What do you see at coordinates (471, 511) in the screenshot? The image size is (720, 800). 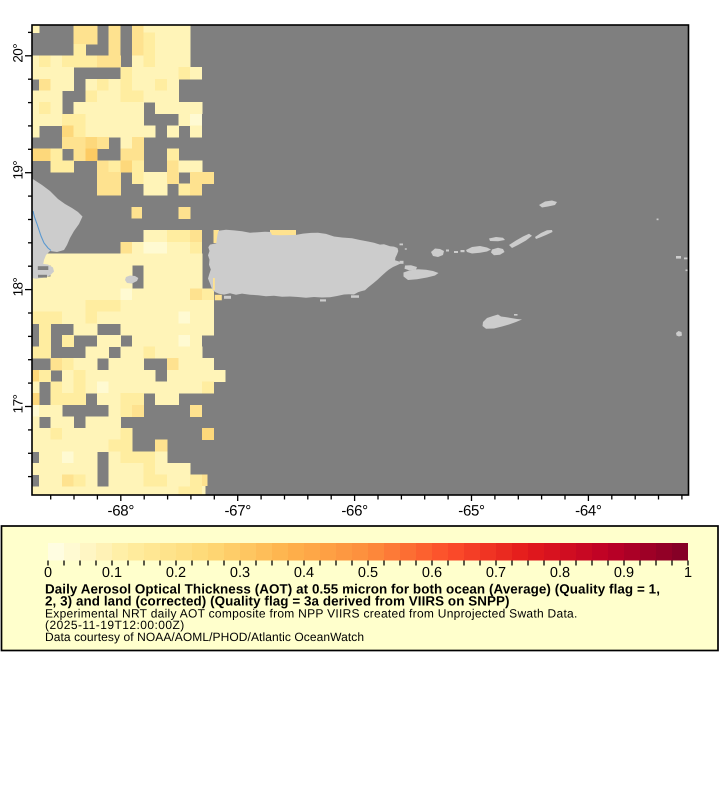 I see `svg-text: -65°` at bounding box center [471, 511].